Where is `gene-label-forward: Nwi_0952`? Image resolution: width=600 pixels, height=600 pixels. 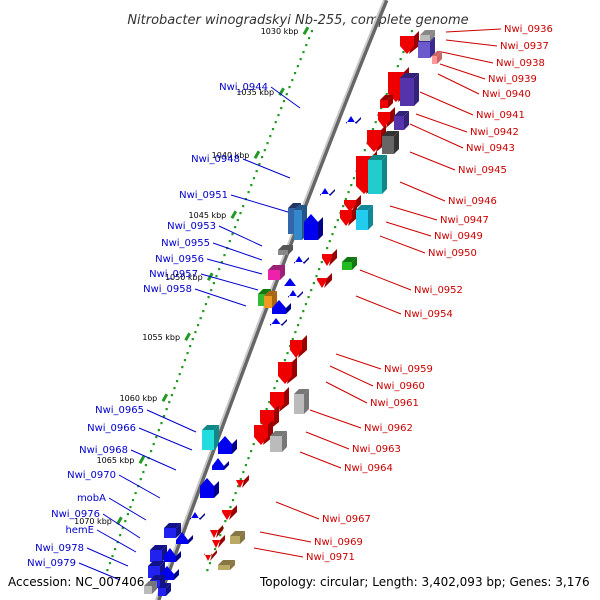
gene-label-forward: Nwi_0952 is located at coordinates (438, 290).